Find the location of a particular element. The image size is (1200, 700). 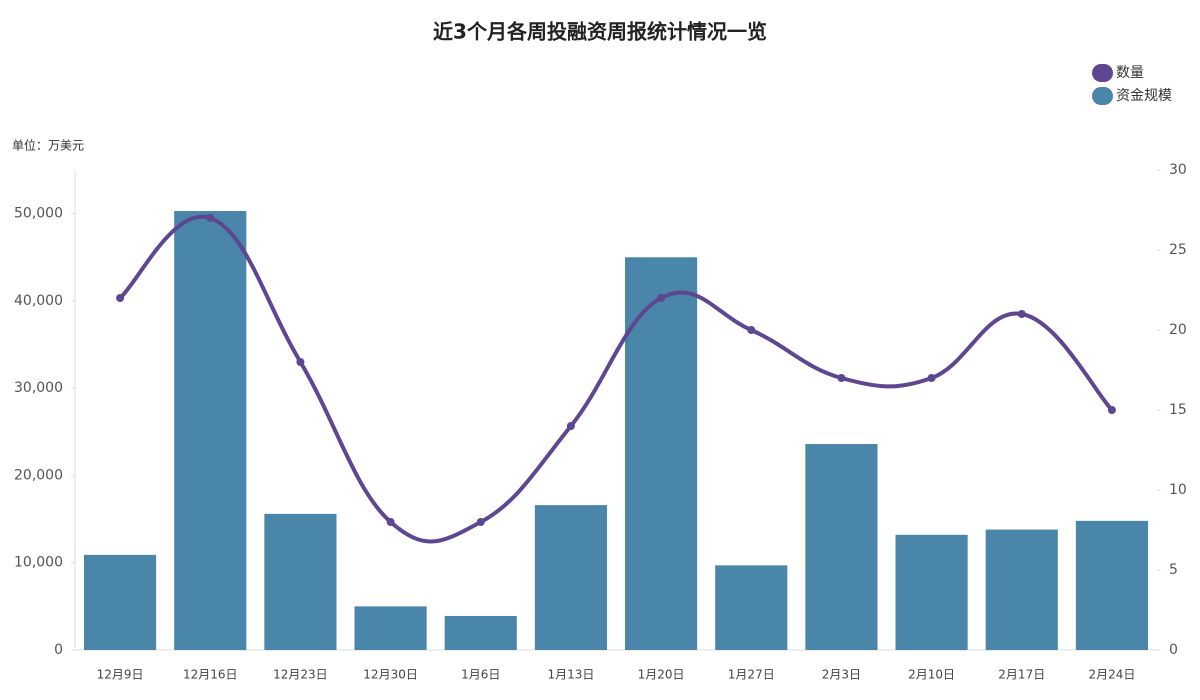

x-tick-label: 2月24日 is located at coordinates (1111, 675).